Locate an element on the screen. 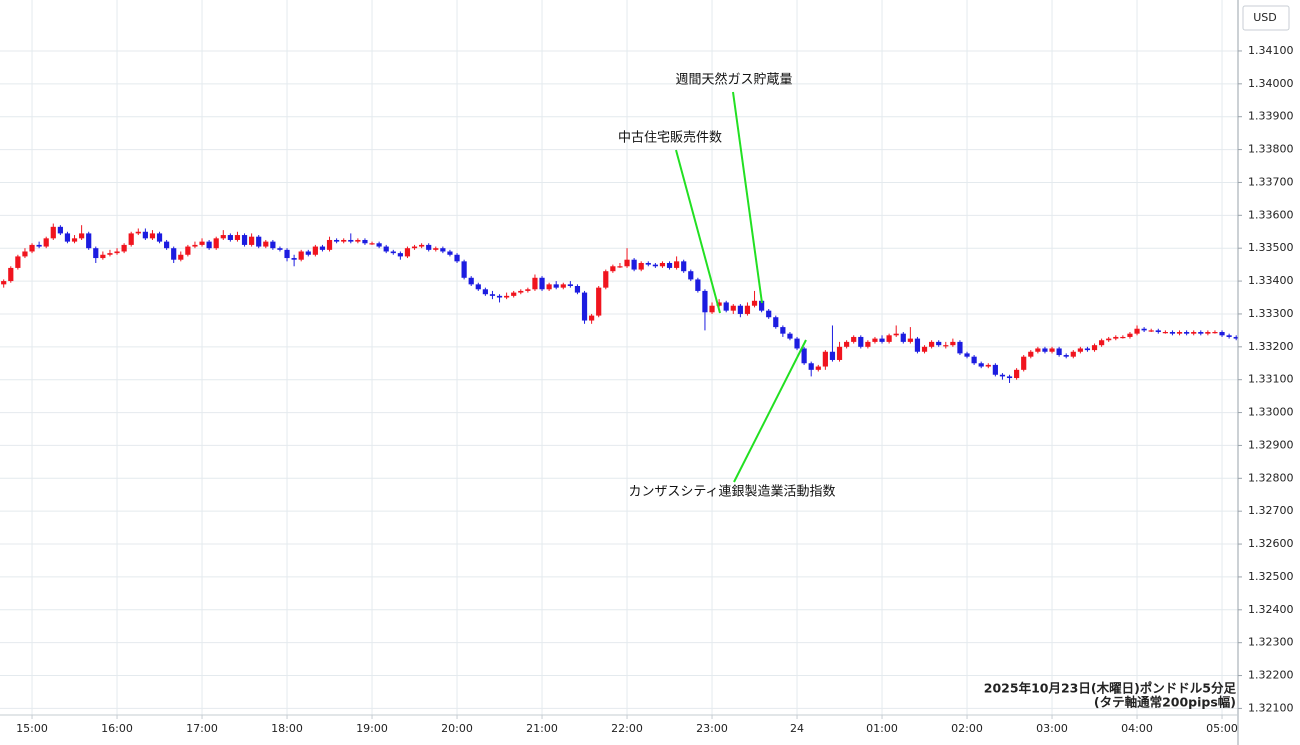 This screenshot has height=745, width=1300. x-tick-label: 15:00 is located at coordinates (32, 728).